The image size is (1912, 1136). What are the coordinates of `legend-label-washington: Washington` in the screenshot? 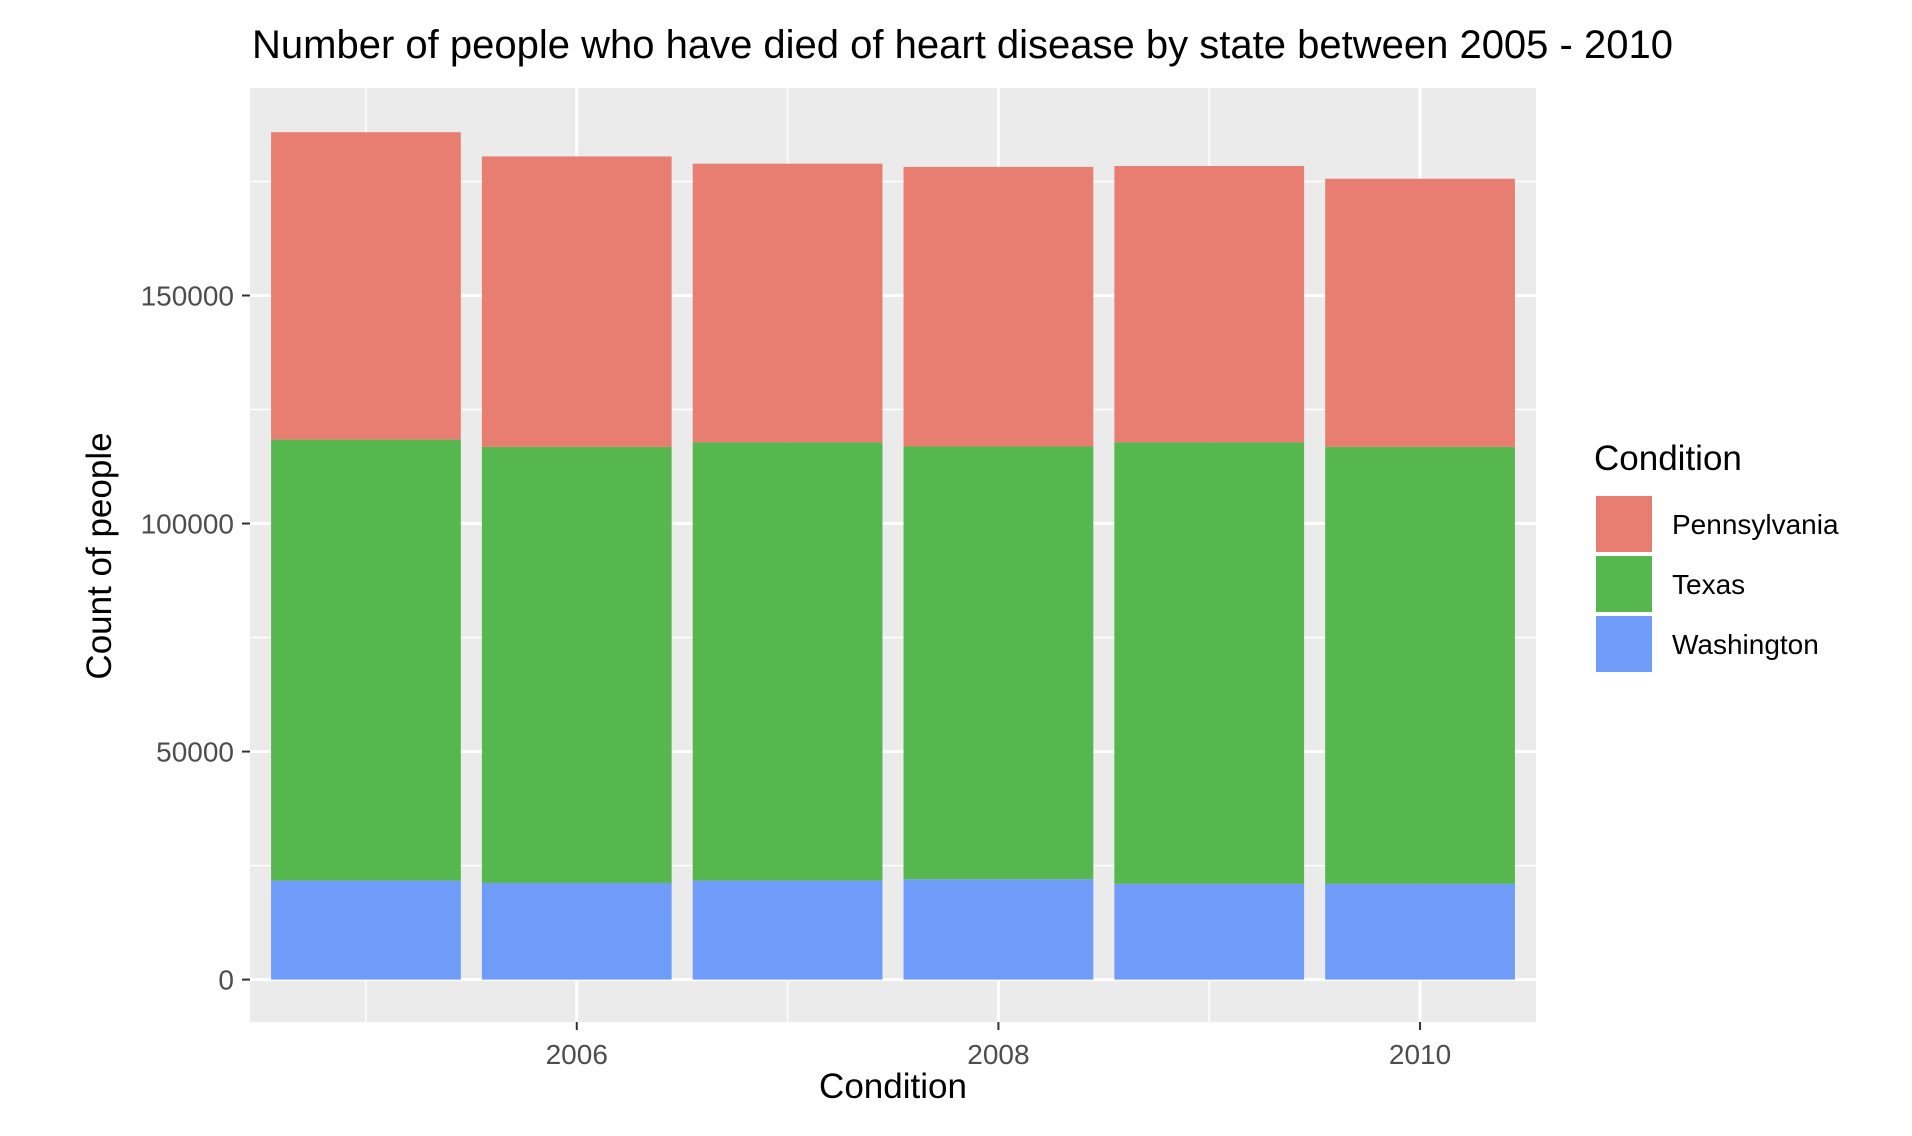 It's located at (1745, 644).